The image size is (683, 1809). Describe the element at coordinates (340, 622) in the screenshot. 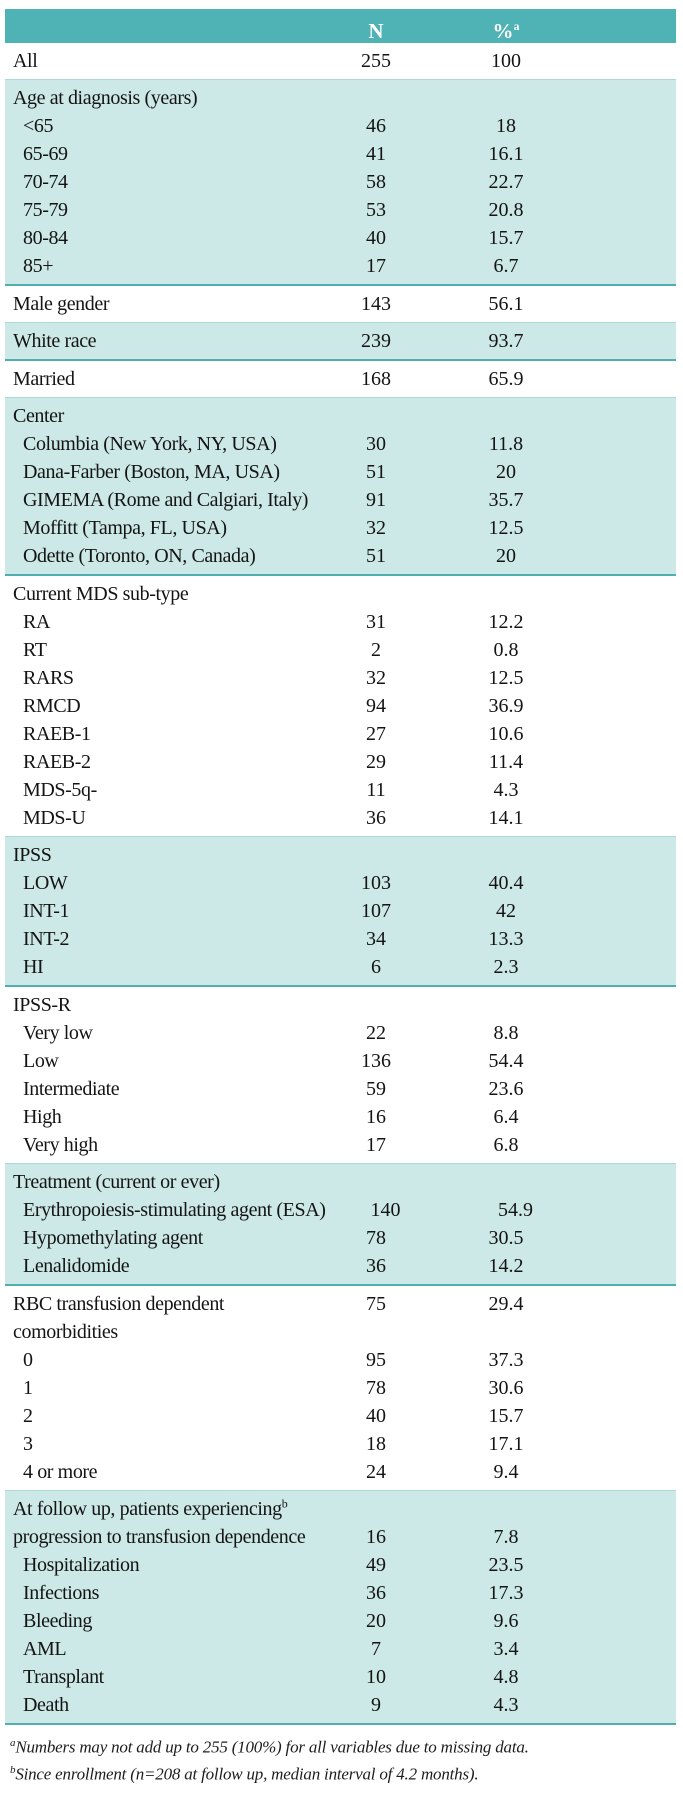

I see `table-row: RA 31 12.2` at that location.